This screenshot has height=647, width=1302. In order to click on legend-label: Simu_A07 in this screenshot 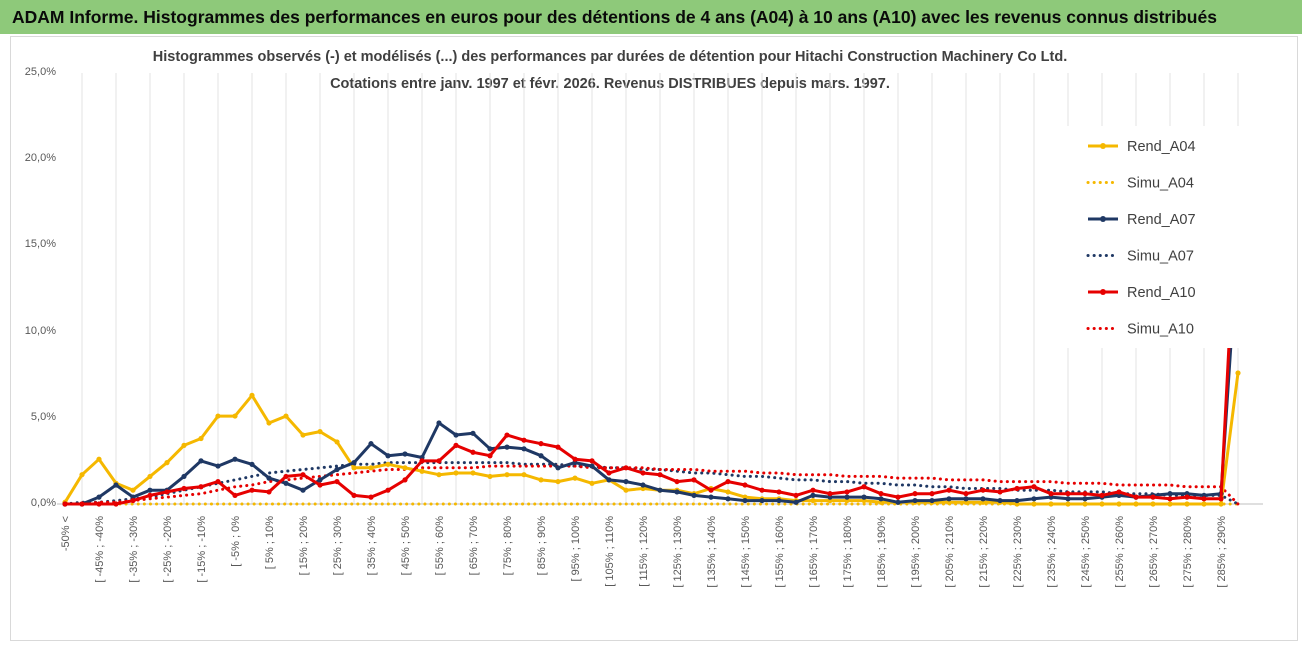, I will do `click(1160, 257)`.